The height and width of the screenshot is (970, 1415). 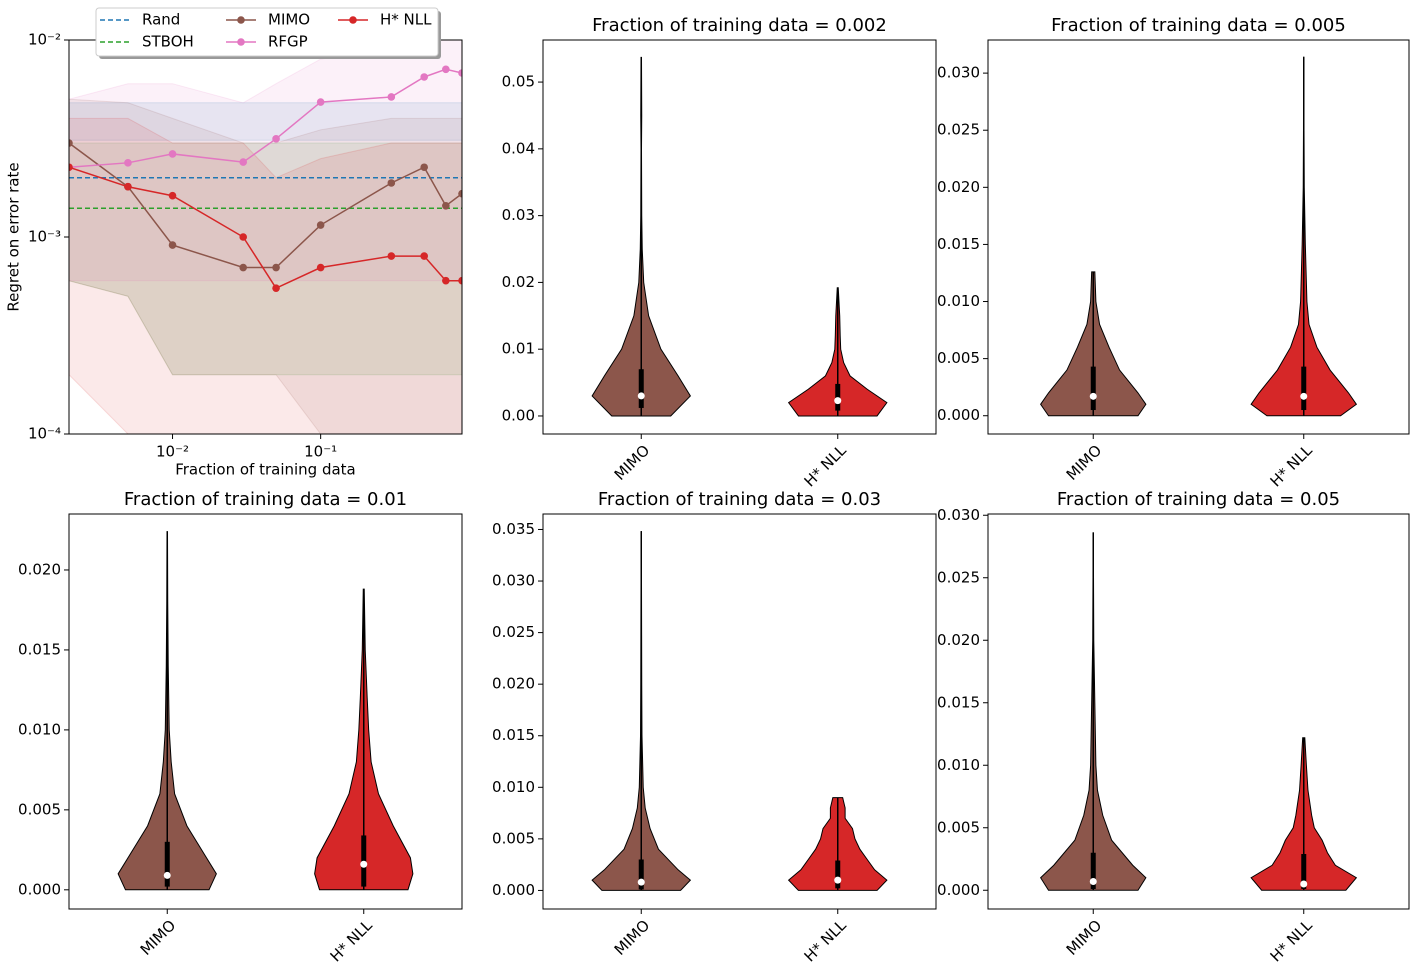 I want to click on chart-title: Fraction of training data = 0.002, so click(x=739, y=25).